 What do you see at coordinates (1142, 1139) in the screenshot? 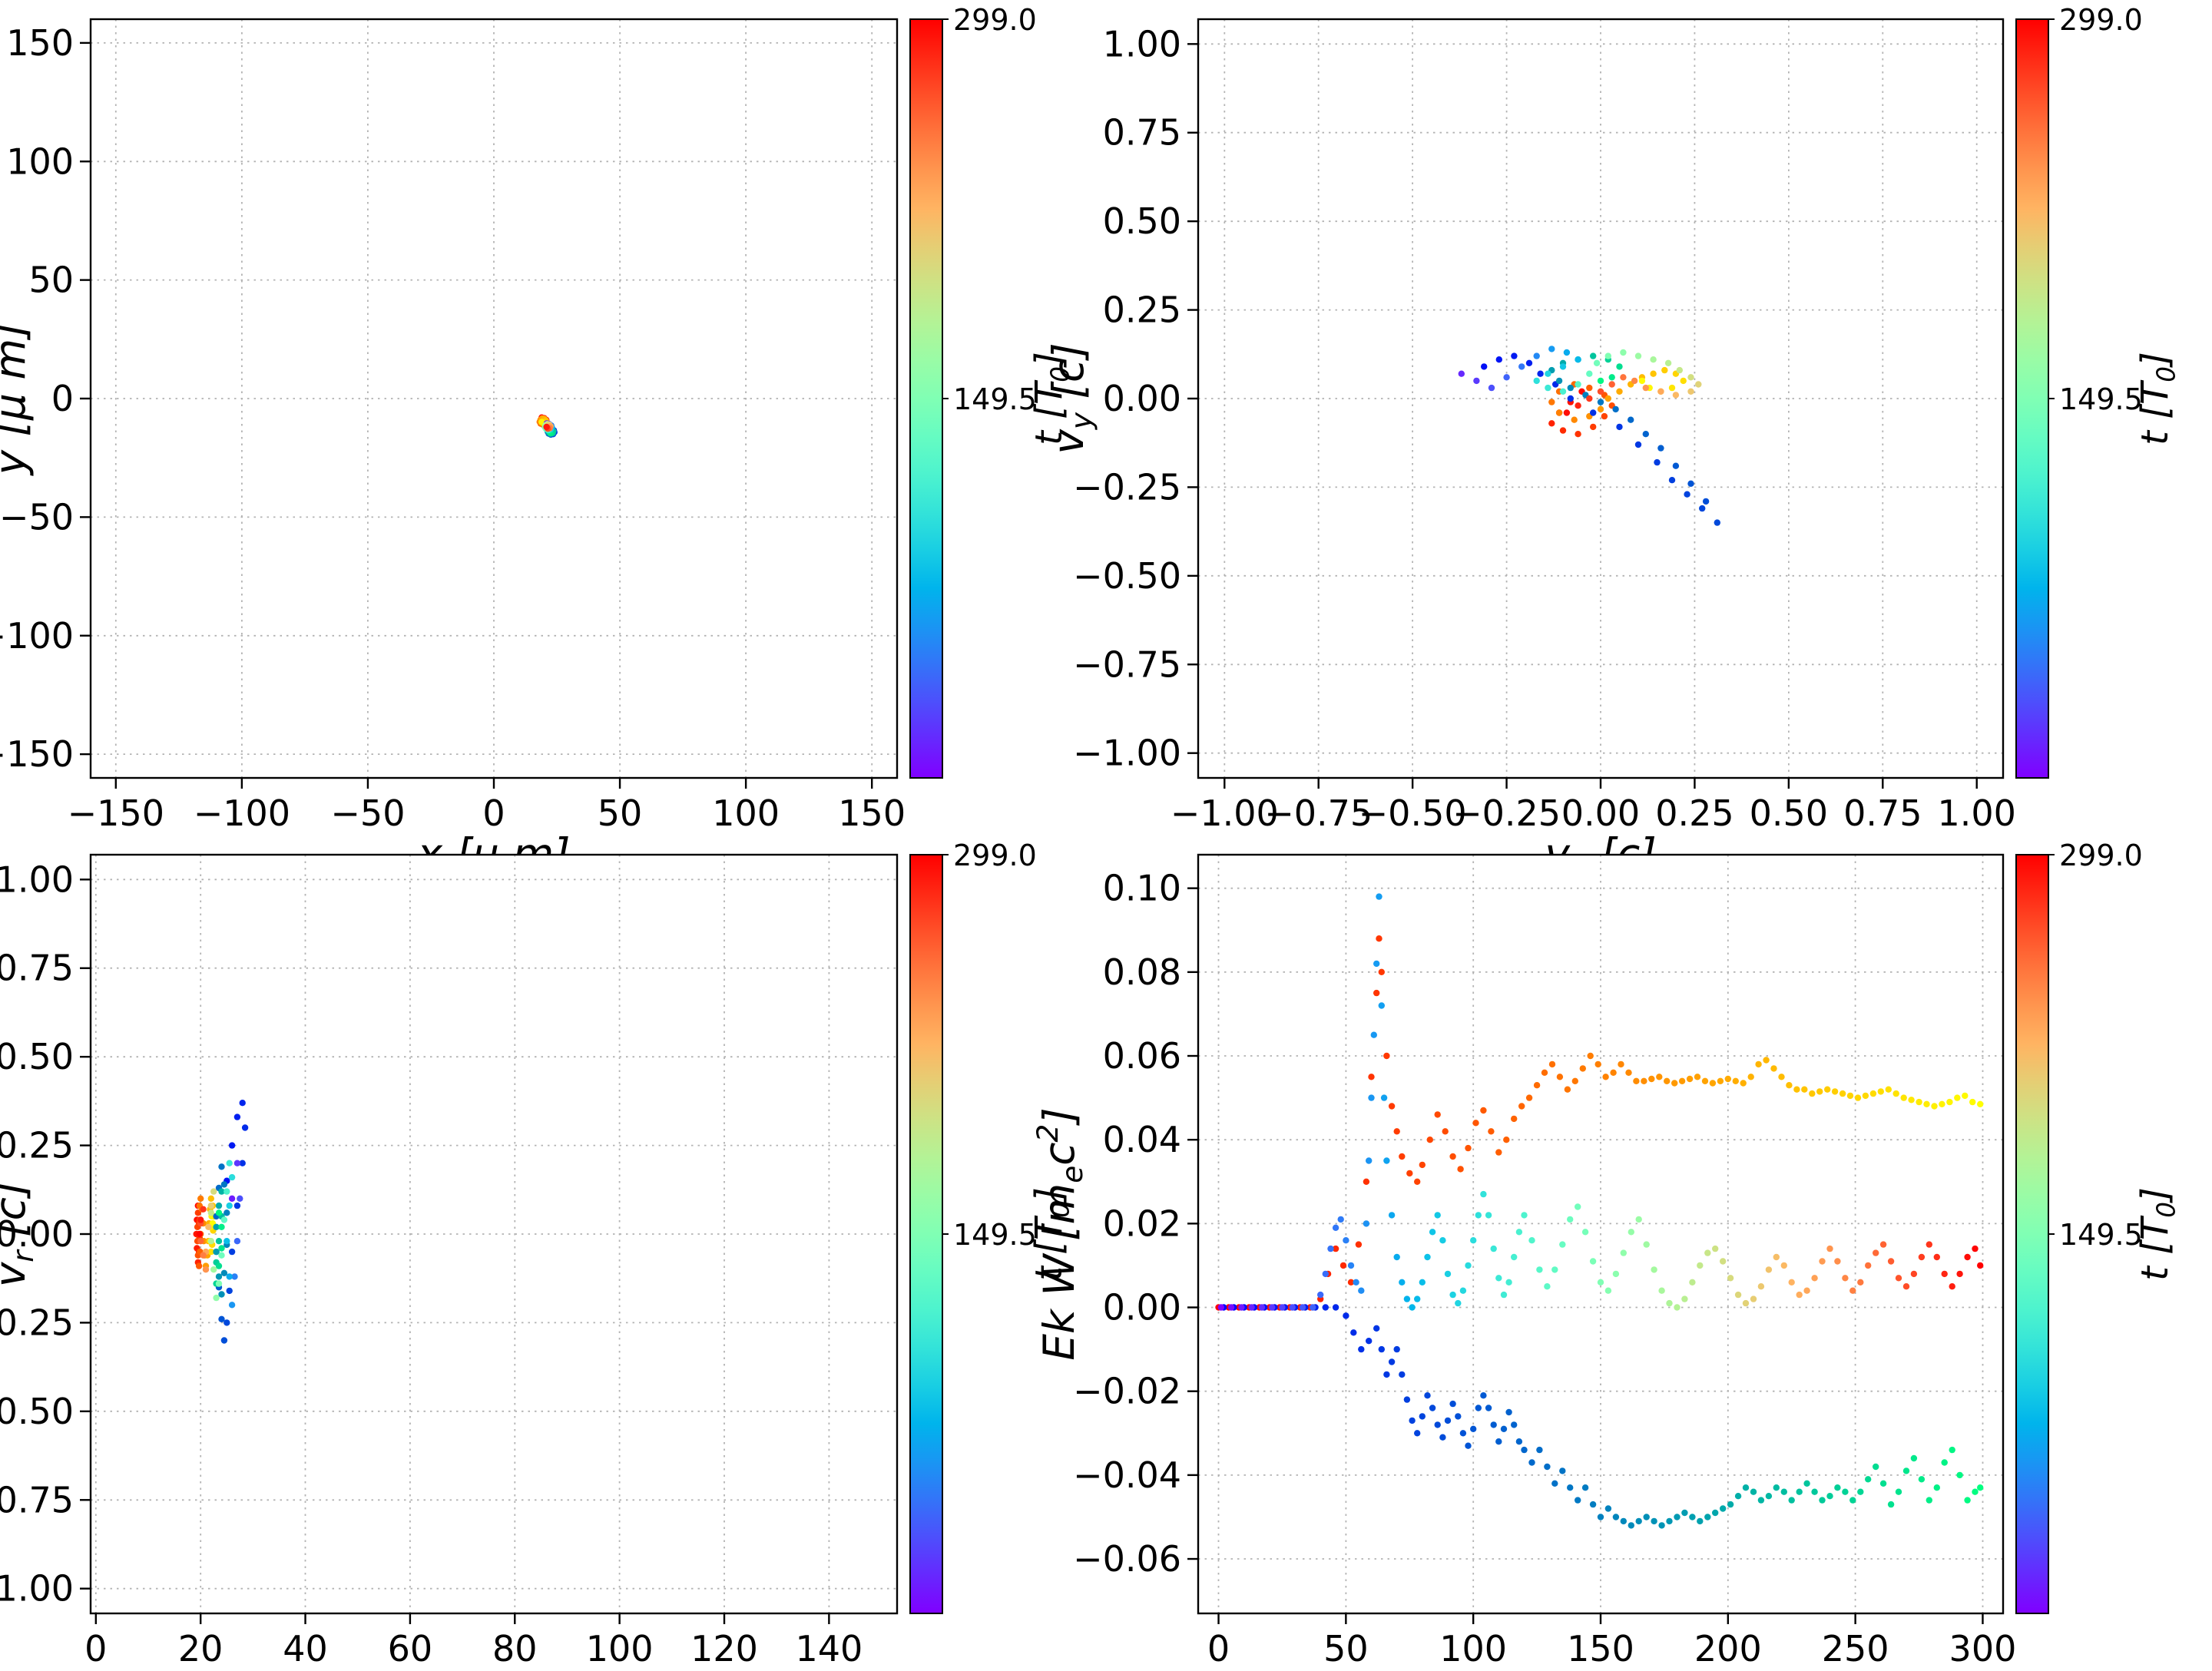
I see `y-tick-label: 0.04` at bounding box center [1142, 1139].